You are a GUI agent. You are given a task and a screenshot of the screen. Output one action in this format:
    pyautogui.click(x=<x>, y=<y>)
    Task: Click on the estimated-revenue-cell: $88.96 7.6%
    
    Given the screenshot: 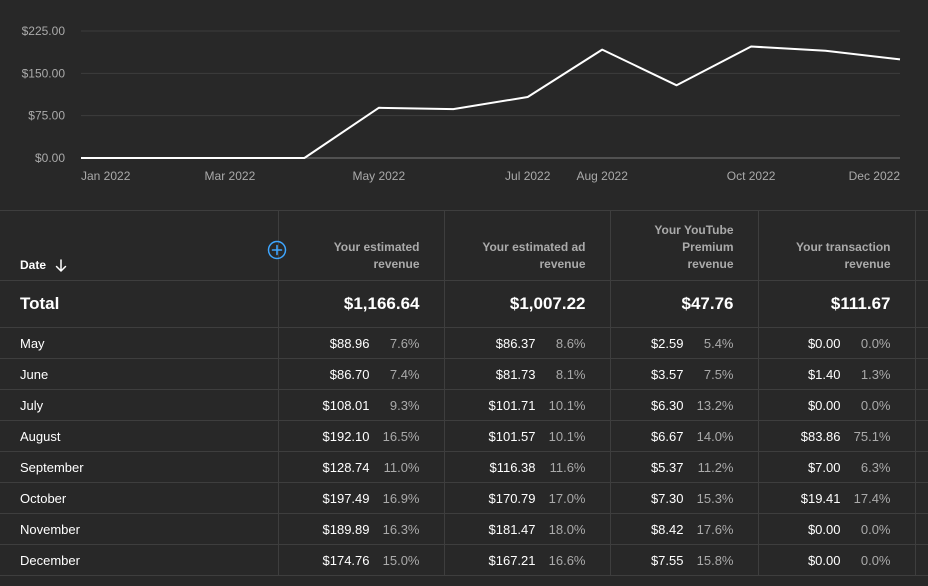 What is the action you would take?
    pyautogui.click(x=360, y=343)
    